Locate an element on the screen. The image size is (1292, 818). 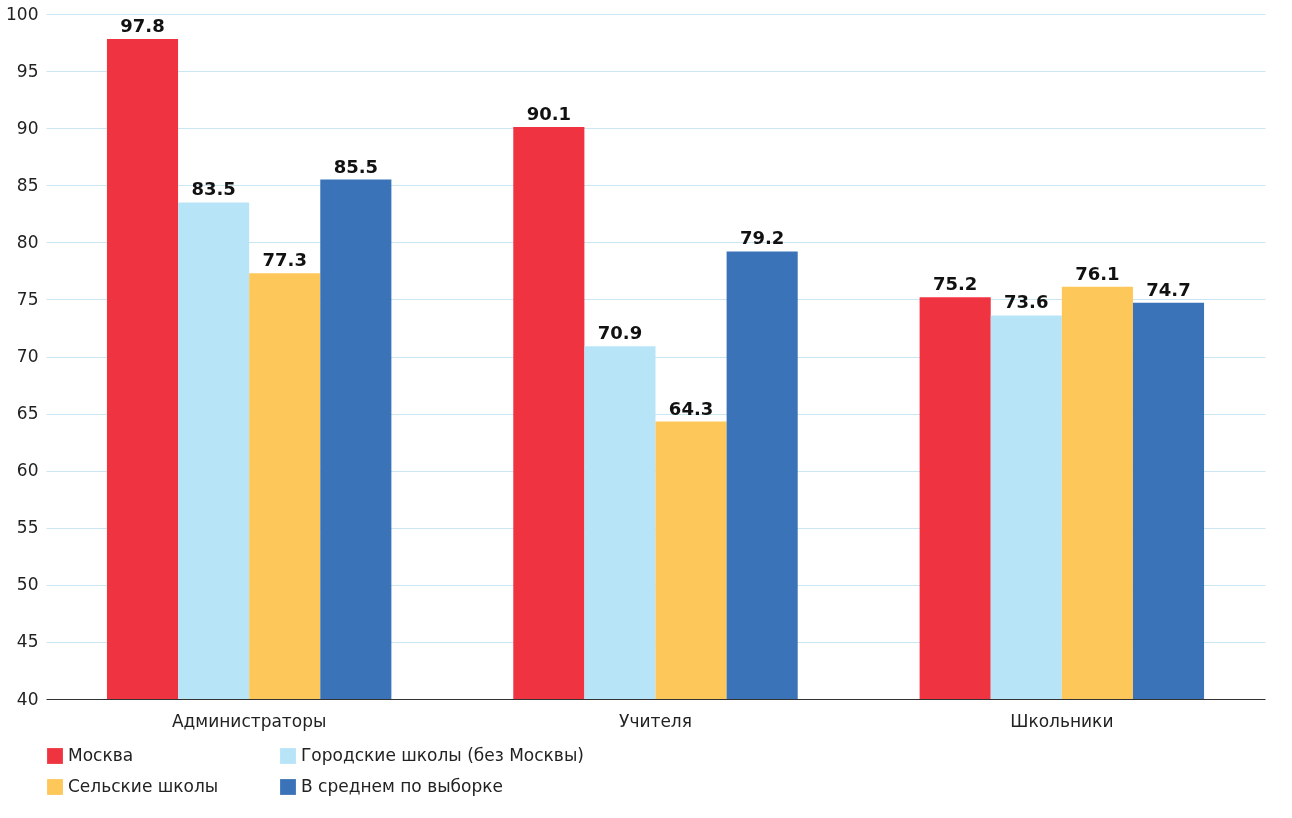
data-label: 90.1 is located at coordinates (549, 114).